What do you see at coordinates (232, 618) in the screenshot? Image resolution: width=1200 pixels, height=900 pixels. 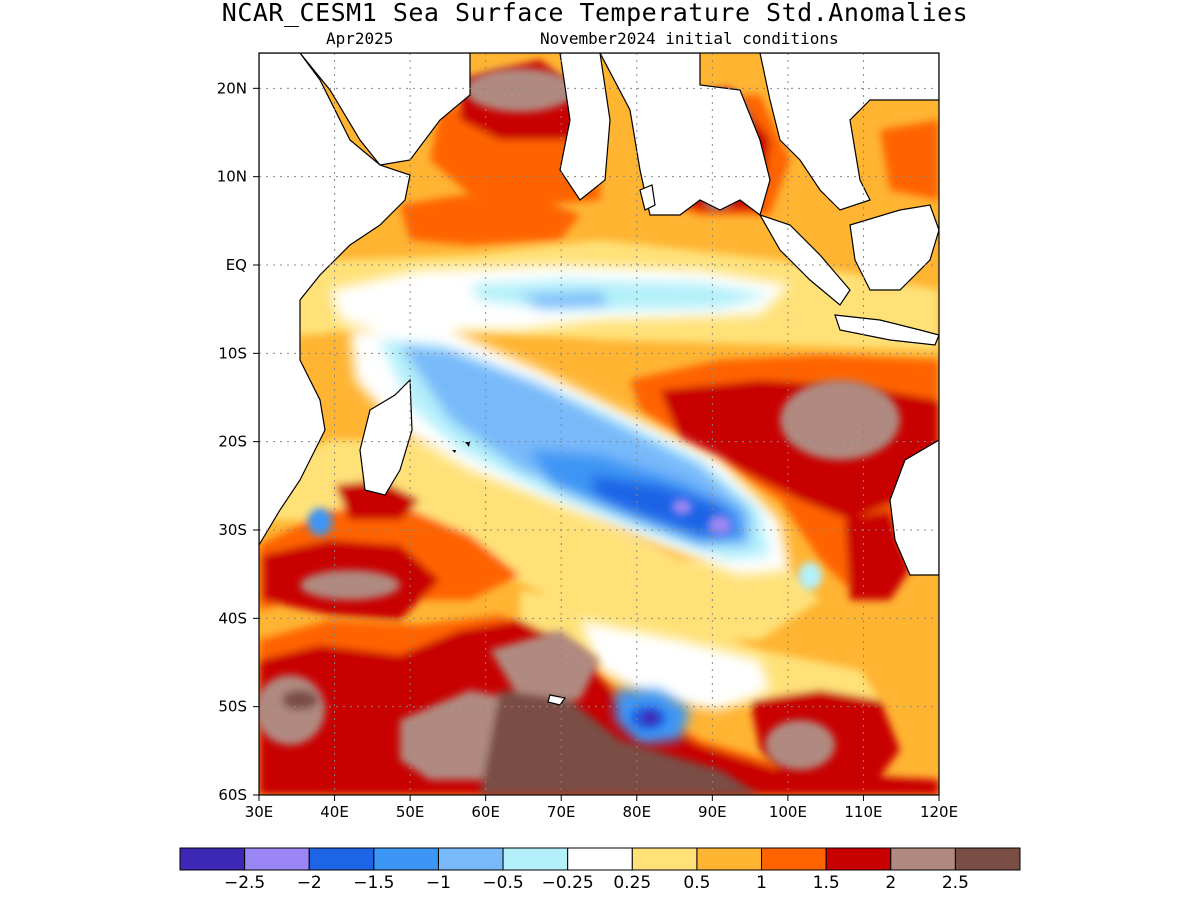 I see `lat-tick-label: 40S` at bounding box center [232, 618].